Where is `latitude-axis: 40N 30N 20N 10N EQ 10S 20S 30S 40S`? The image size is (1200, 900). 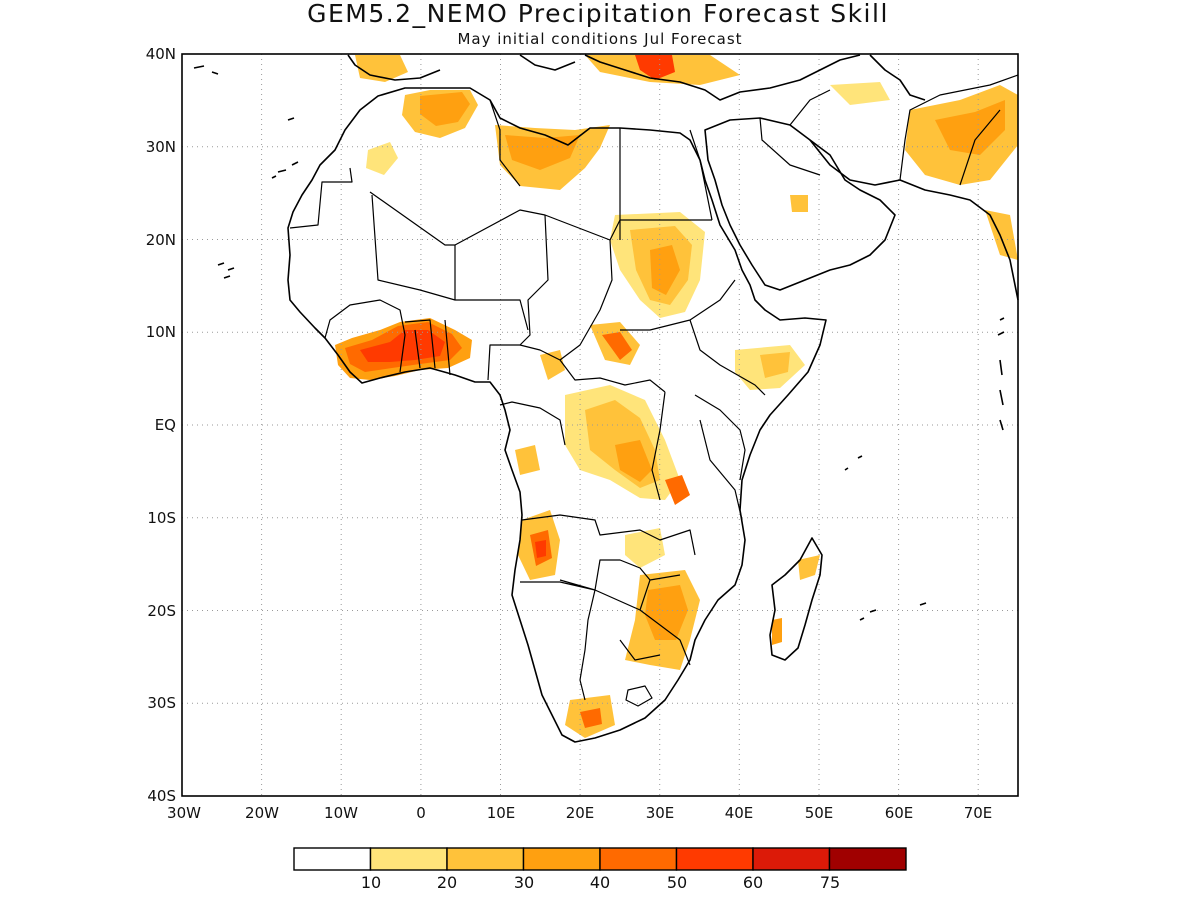
latitude-axis: 40N 30N 20N 10N EQ 10S 20S 30S 40S is located at coordinates (161, 425).